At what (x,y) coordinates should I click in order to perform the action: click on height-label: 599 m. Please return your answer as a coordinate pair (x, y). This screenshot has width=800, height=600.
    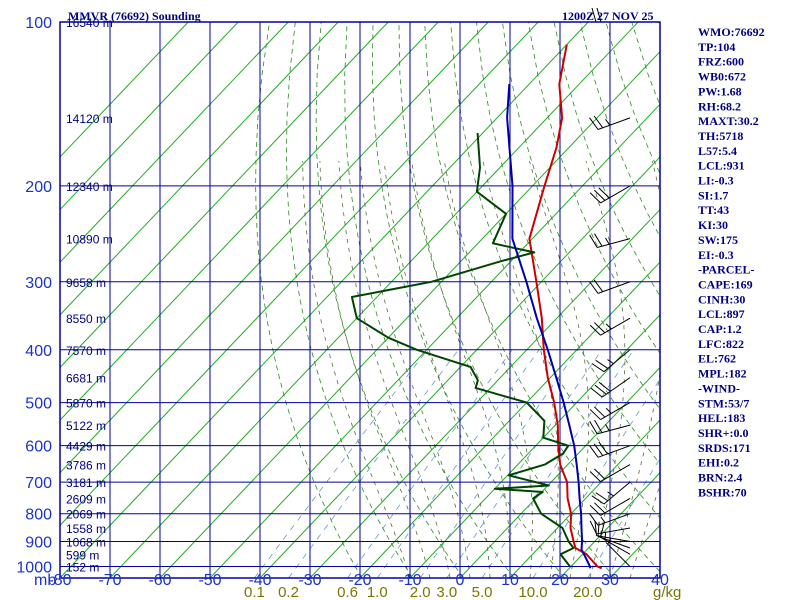
    Looking at the image, I should click on (82, 555).